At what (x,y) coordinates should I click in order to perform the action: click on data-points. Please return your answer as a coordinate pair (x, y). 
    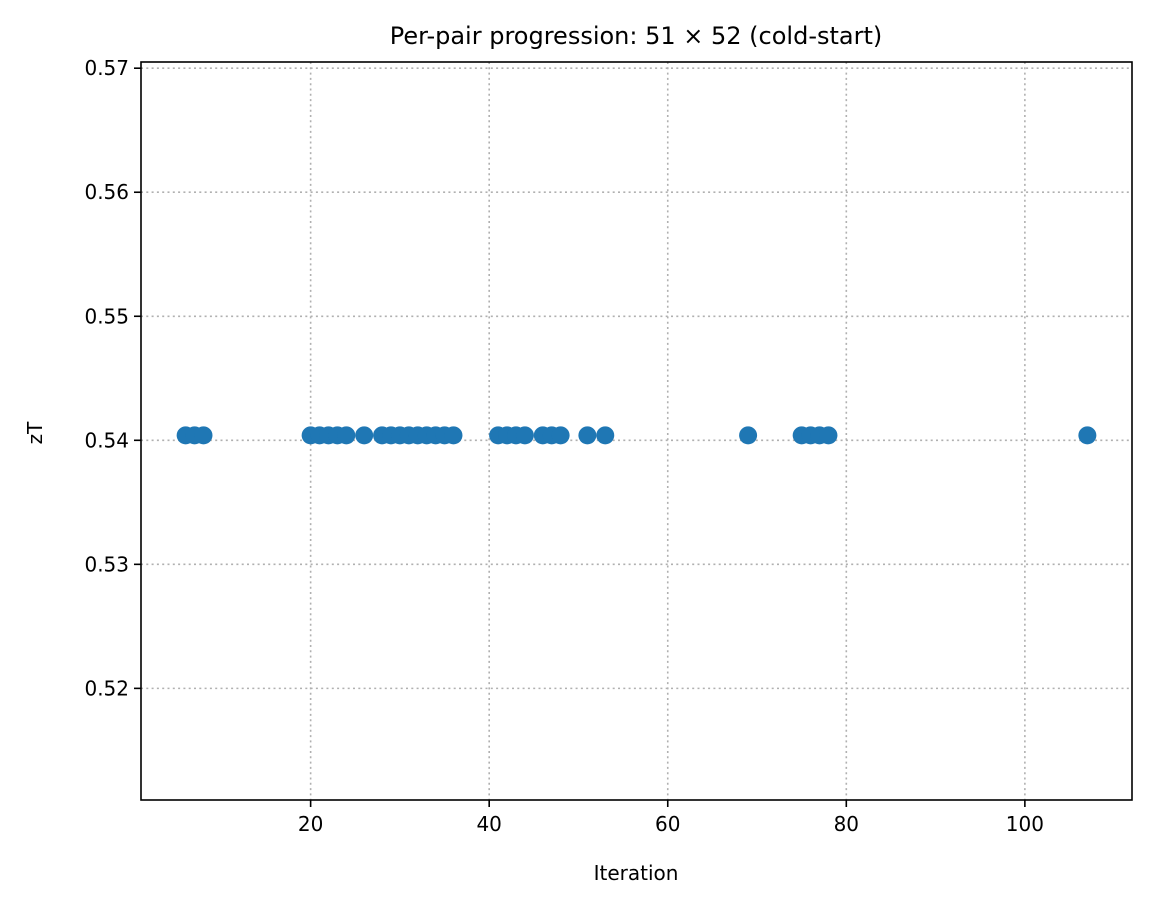
    Looking at the image, I should click on (636, 435).